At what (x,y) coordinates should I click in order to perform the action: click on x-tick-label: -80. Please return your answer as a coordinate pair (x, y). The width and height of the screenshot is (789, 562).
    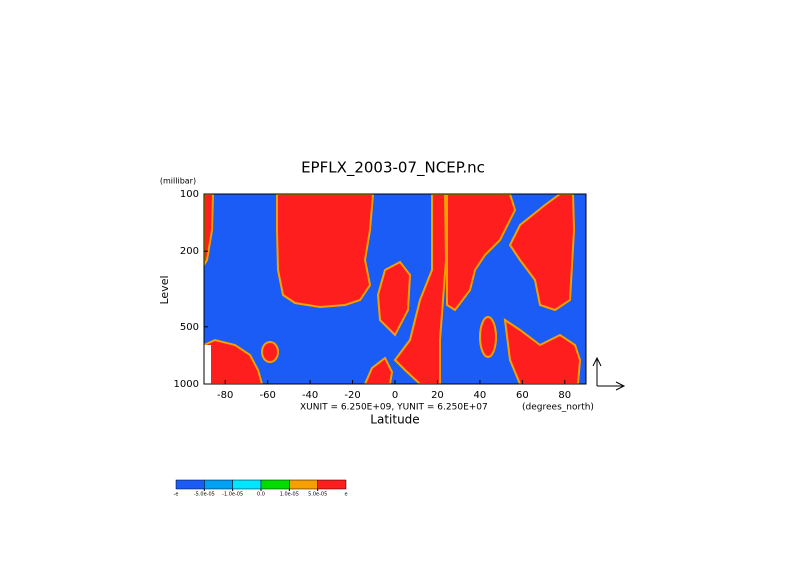
    Looking at the image, I should click on (225, 395).